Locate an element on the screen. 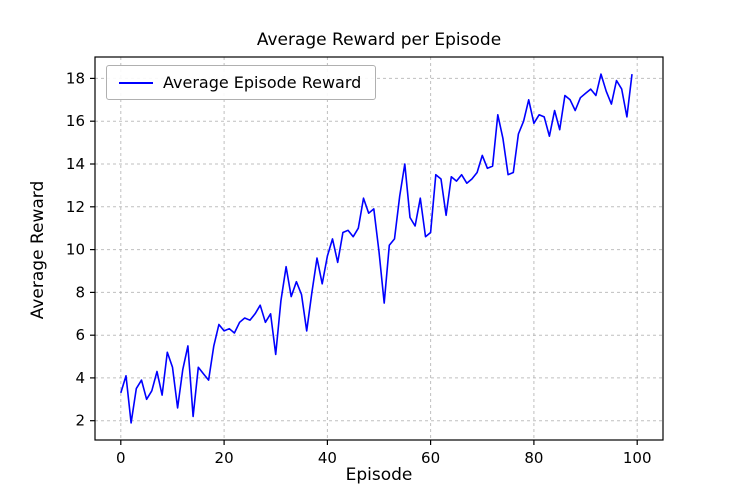 The image size is (750, 500). legend-label: Average Episode Reward is located at coordinates (262, 82).